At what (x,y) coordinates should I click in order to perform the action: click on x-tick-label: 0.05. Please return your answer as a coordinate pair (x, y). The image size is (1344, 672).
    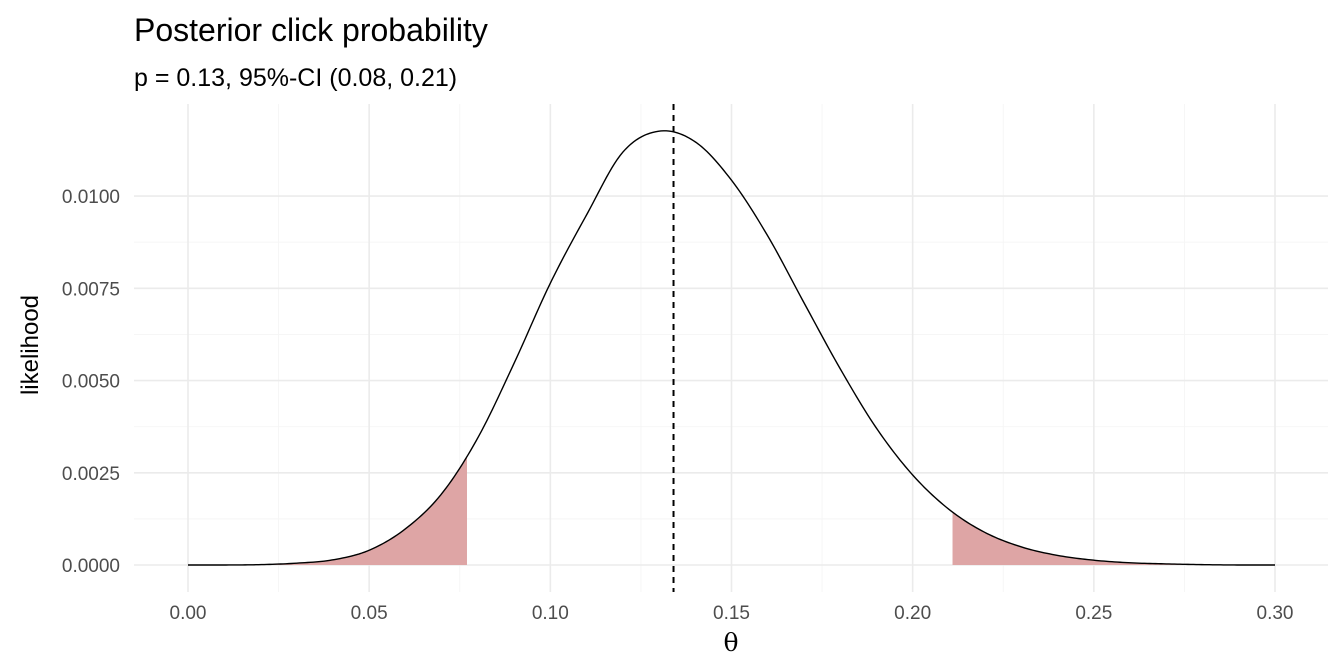
    Looking at the image, I should click on (369, 613).